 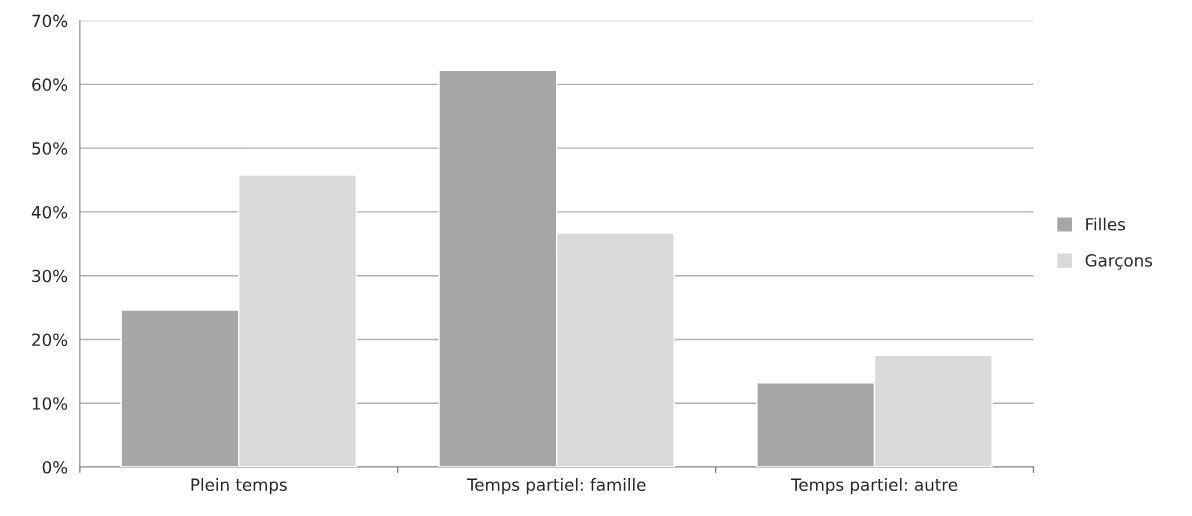 I want to click on legend-label: Filles, so click(x=1106, y=224).